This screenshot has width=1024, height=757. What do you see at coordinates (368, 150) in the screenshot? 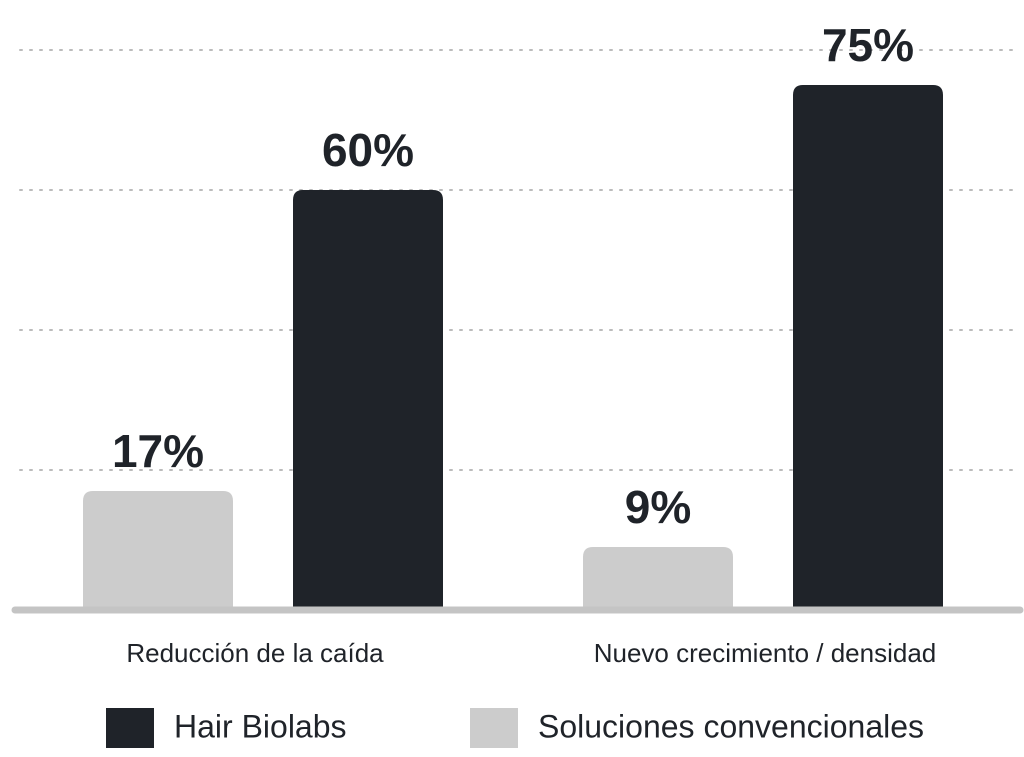
I see `value-label: 60%` at bounding box center [368, 150].